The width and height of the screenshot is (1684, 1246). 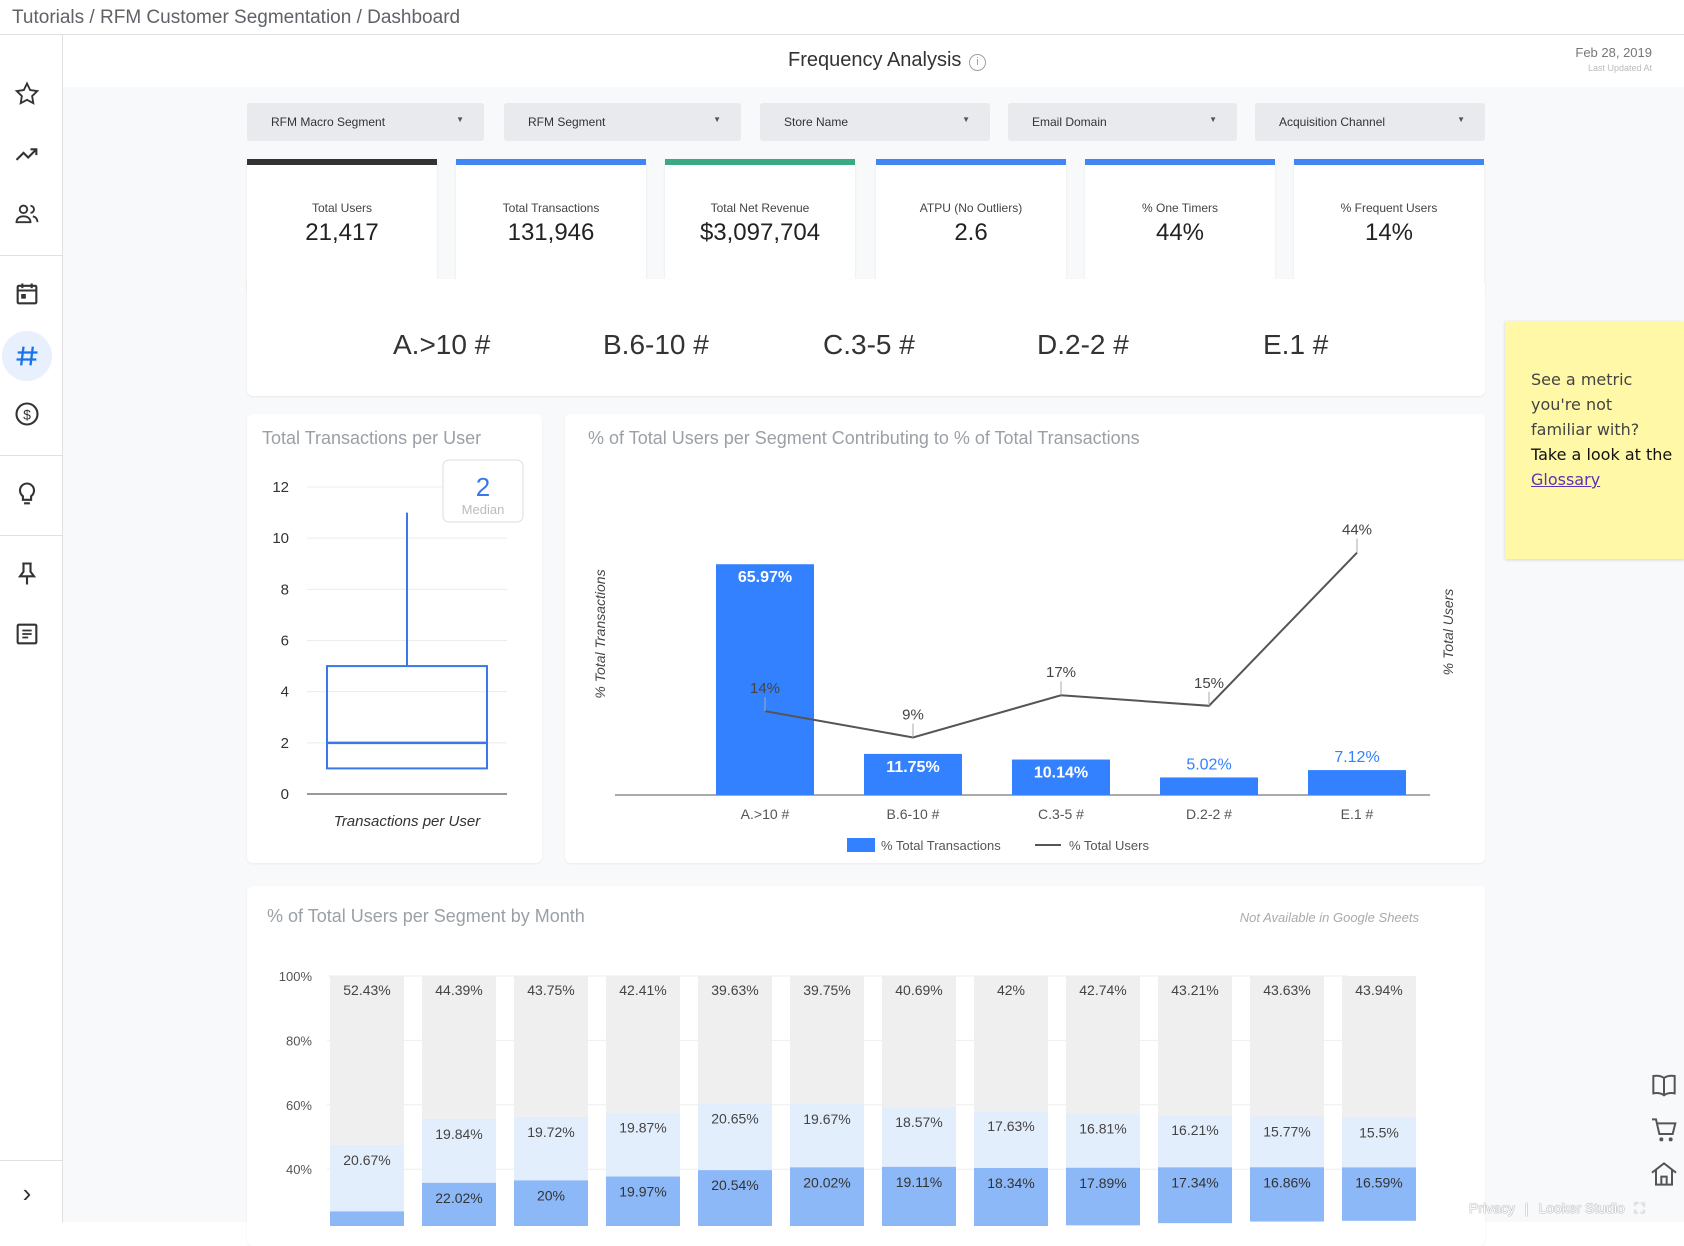 I want to click on book-icon, so click(x=1664, y=1086).